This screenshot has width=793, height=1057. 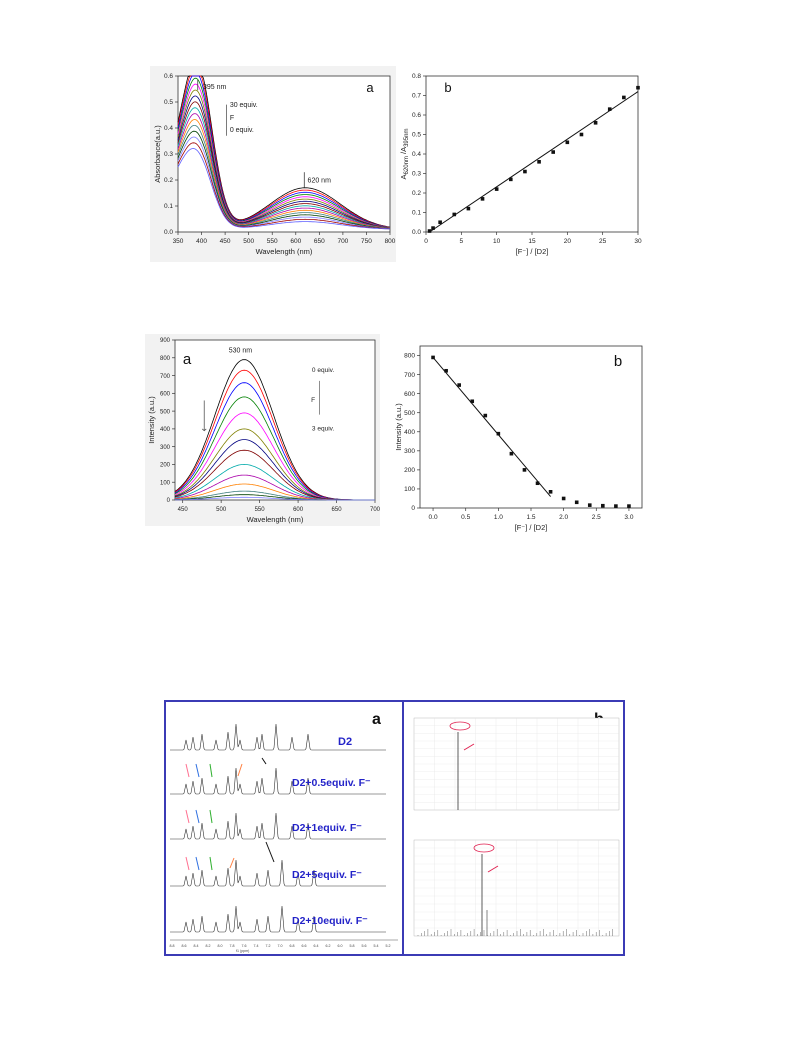 I want to click on nmr-x-tick-label: 5.6, so click(x=364, y=946).